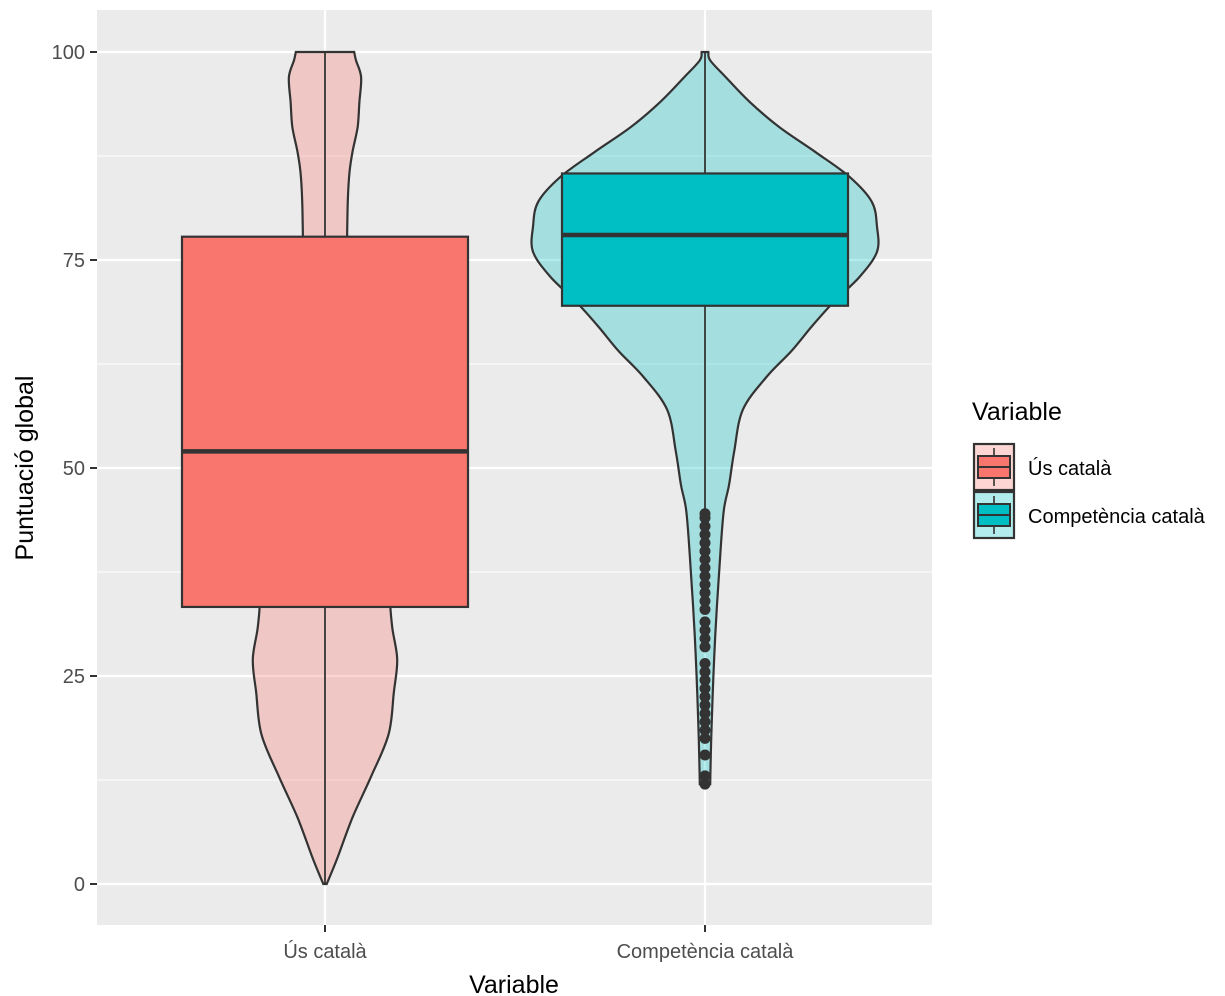  Describe the element at coordinates (1117, 517) in the screenshot. I see `legend-label: Competència català` at that location.